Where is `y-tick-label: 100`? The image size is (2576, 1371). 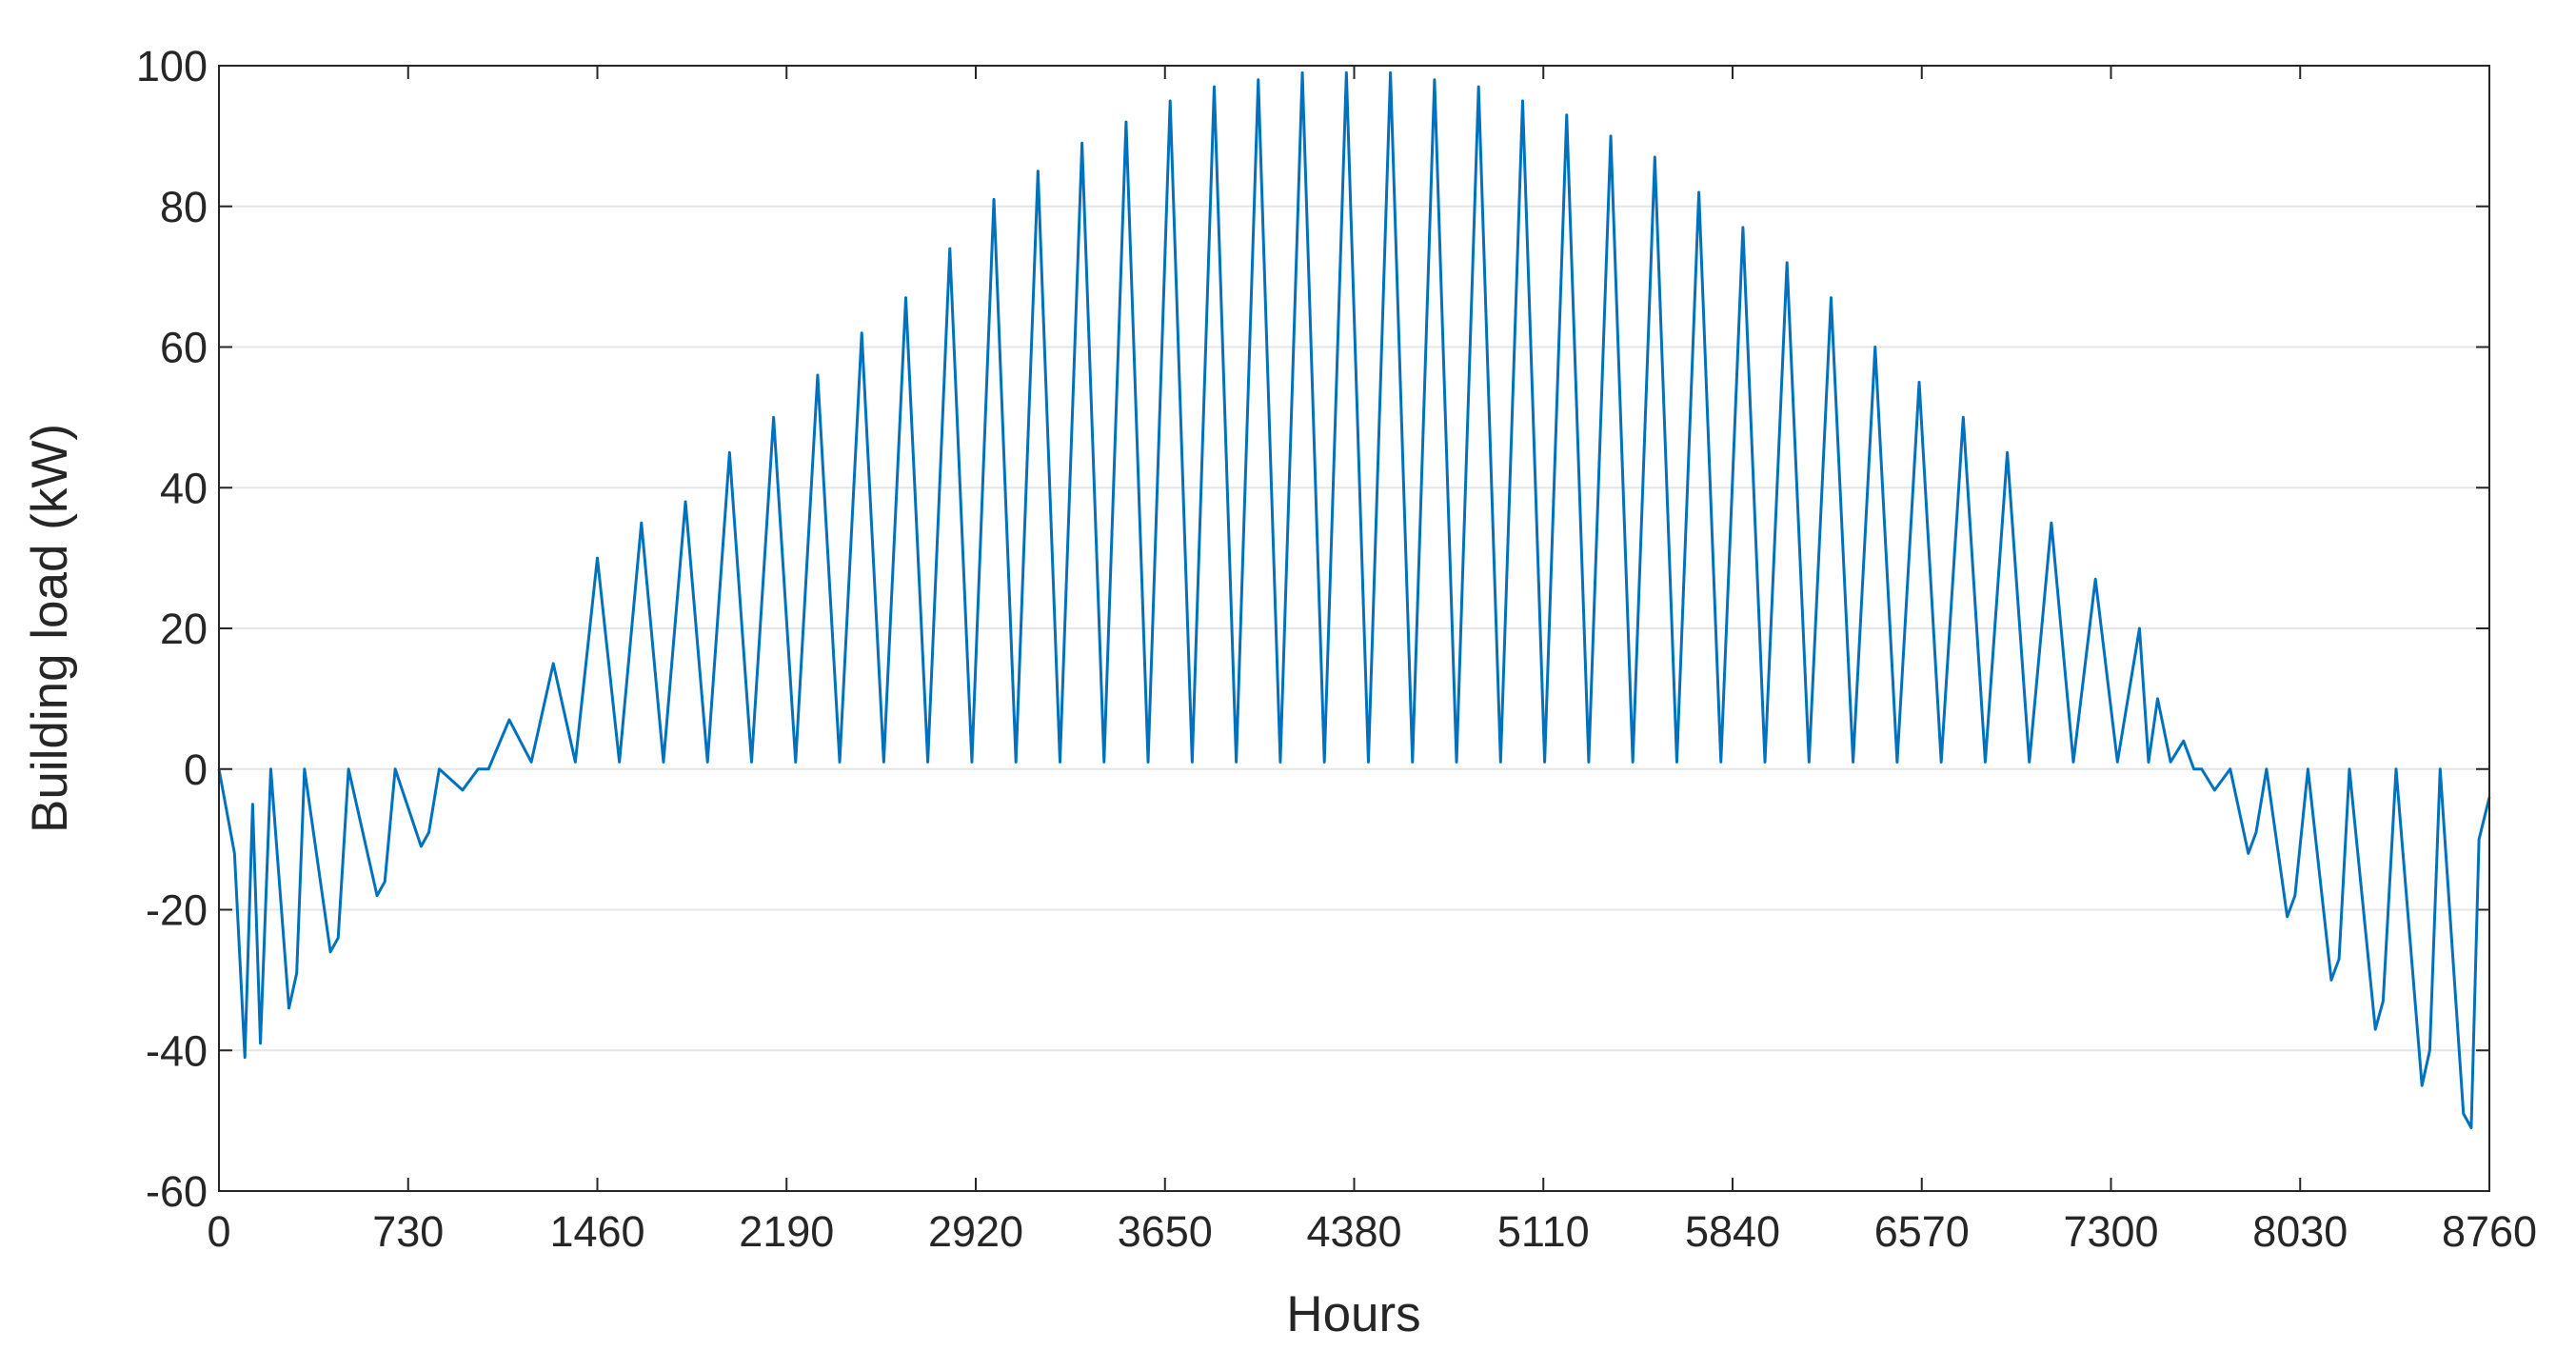 y-tick-label: 100 is located at coordinates (172, 66).